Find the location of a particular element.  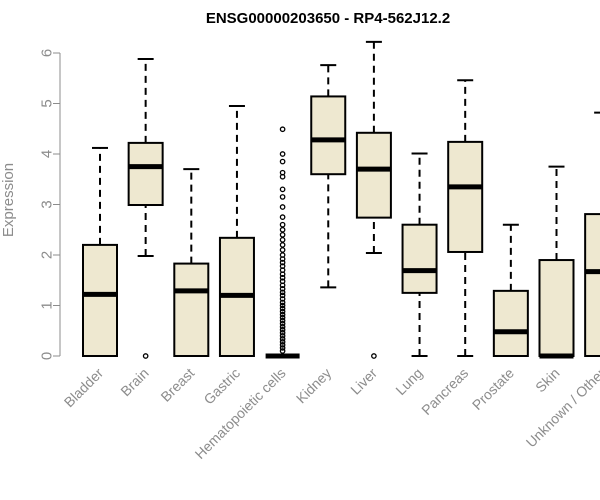

box-pancreas is located at coordinates (465, 218).